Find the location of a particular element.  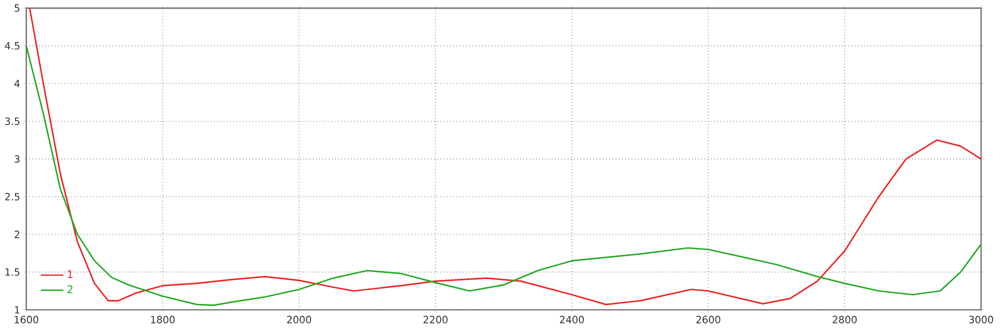

y-tick-label: 4 is located at coordinates (17, 84).